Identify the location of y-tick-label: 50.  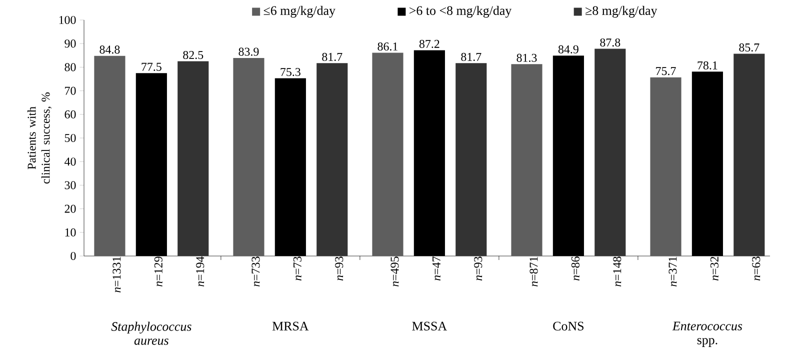
(70, 138).